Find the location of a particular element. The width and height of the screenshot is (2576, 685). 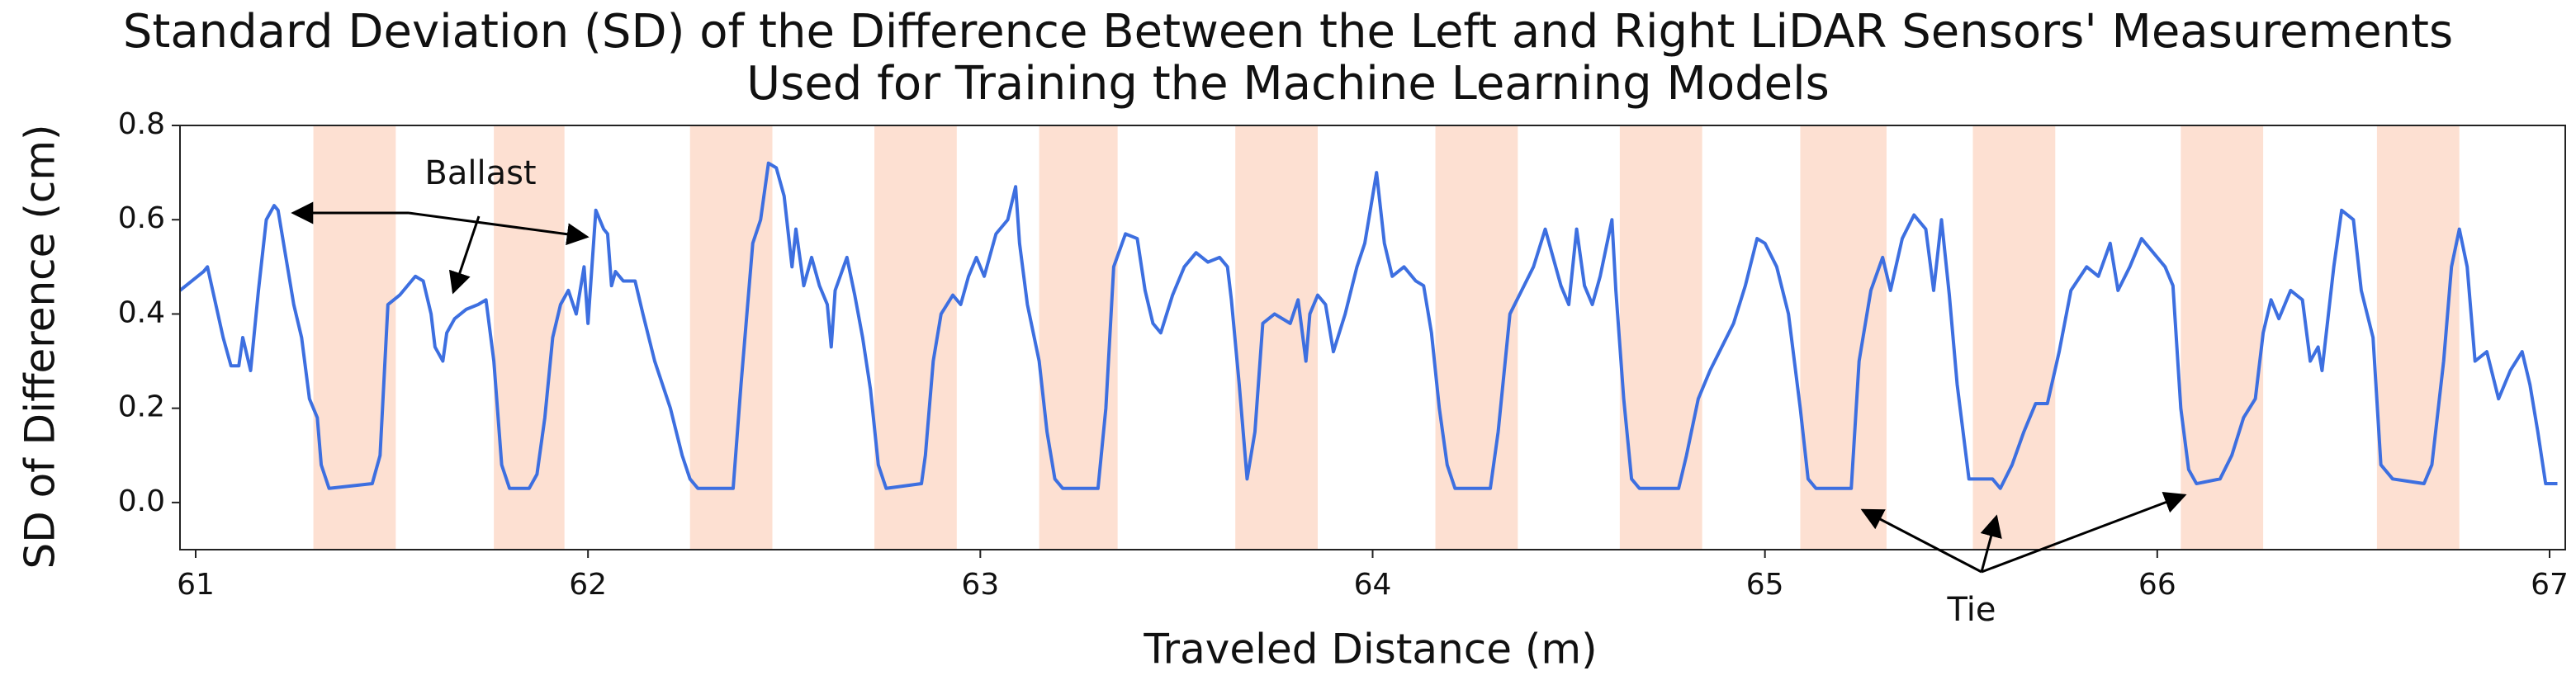

y-tick-label: 0.0 is located at coordinates (141, 501).